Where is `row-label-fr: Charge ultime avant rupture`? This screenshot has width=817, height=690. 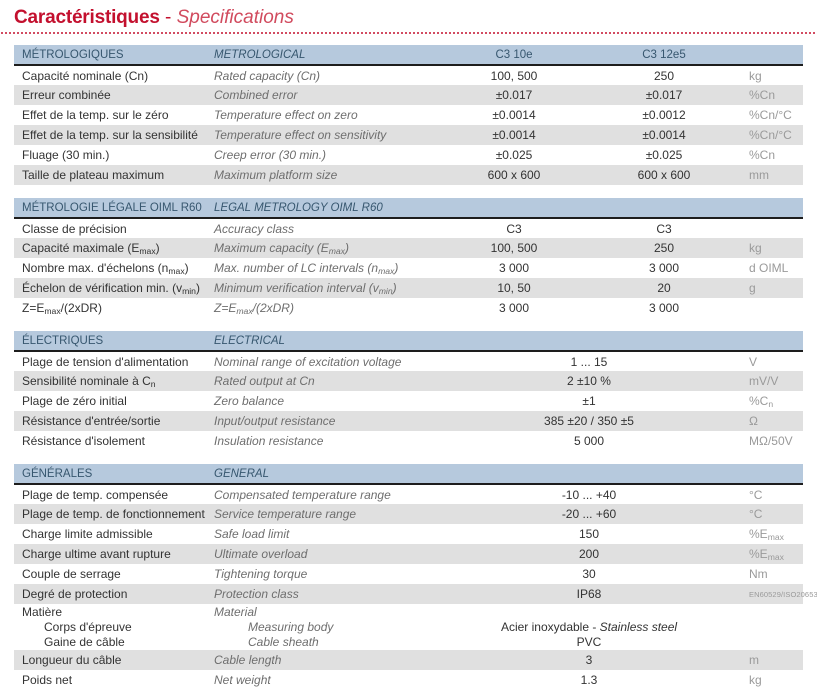
row-label-fr: Charge ultime avant rupture is located at coordinates (114, 554).